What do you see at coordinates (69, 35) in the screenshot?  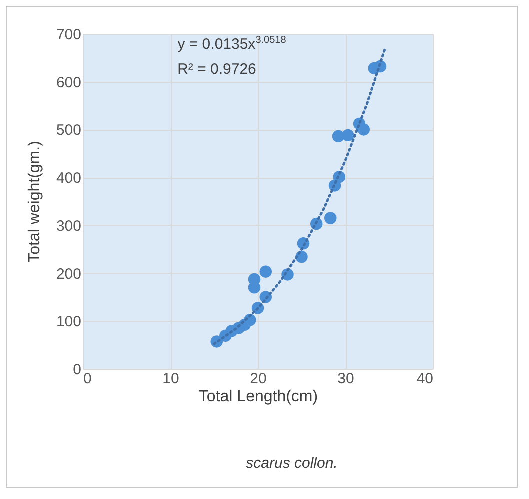 I see `y-tick-label: 700` at bounding box center [69, 35].